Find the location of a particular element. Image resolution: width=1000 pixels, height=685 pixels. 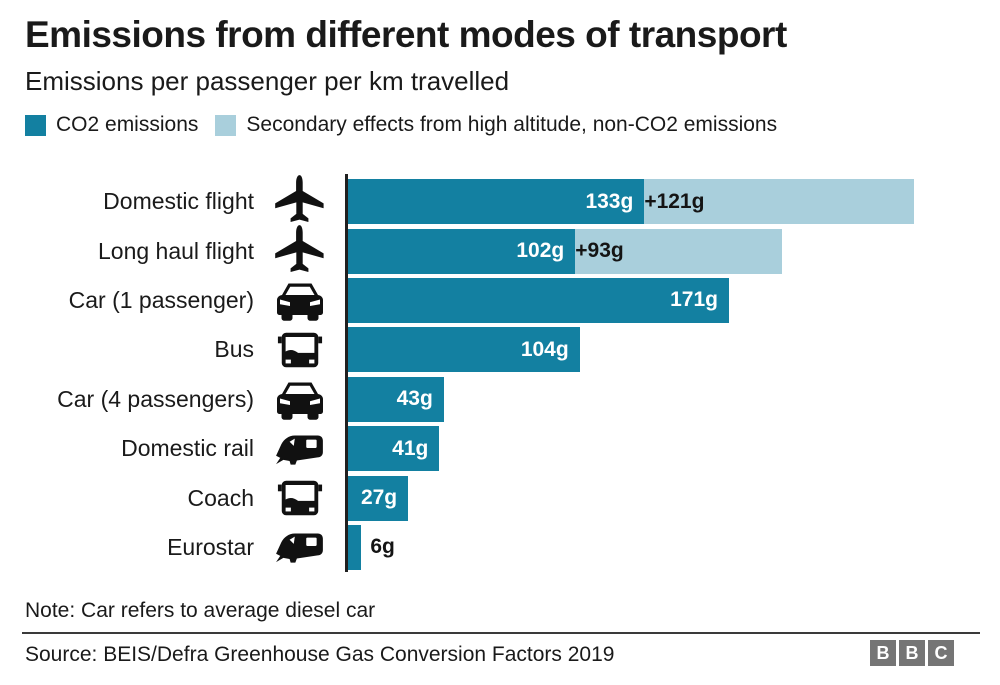

table-row: Car (1 passenger) 171g is located at coordinates (500, 300).